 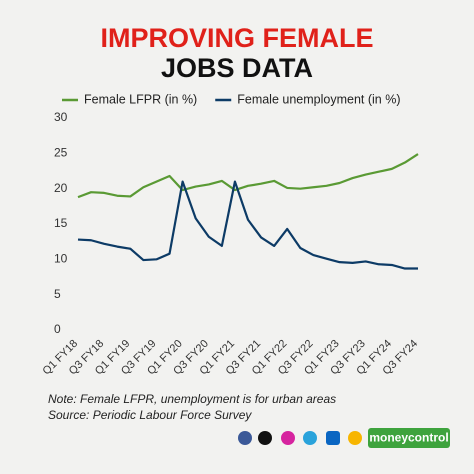 What do you see at coordinates (140, 99) in the screenshot?
I see `legend-label: Female LFPR (in %)` at bounding box center [140, 99].